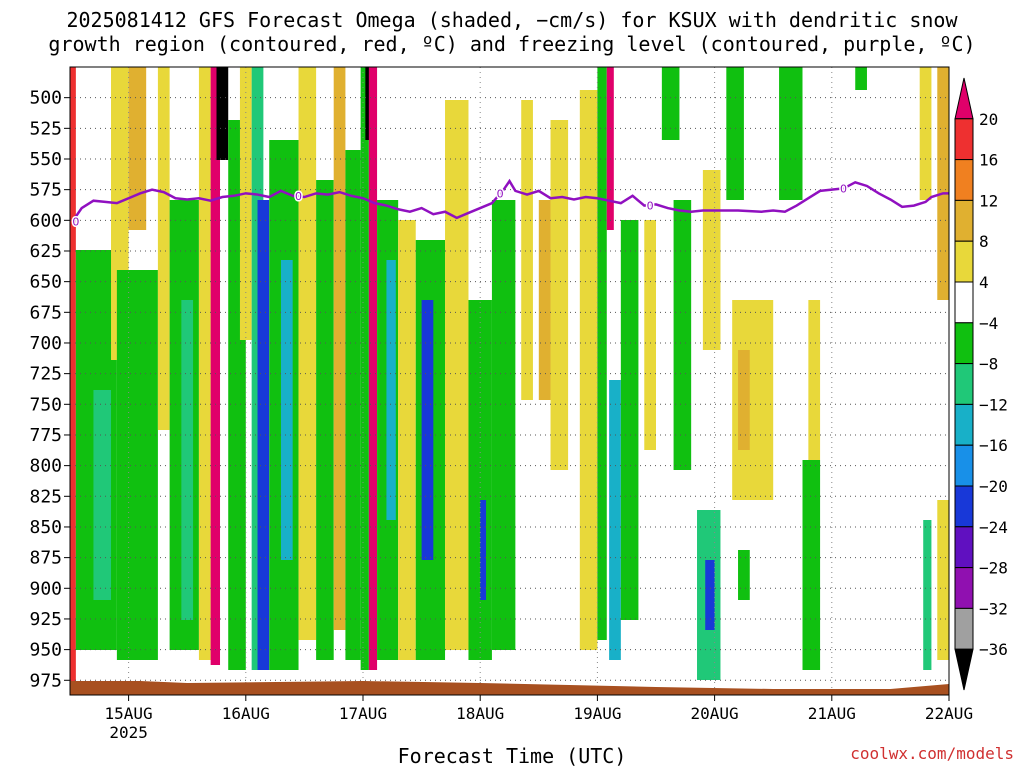 The image size is (1024, 768). I want to click on colorbar-label: −12, so click(993, 404).